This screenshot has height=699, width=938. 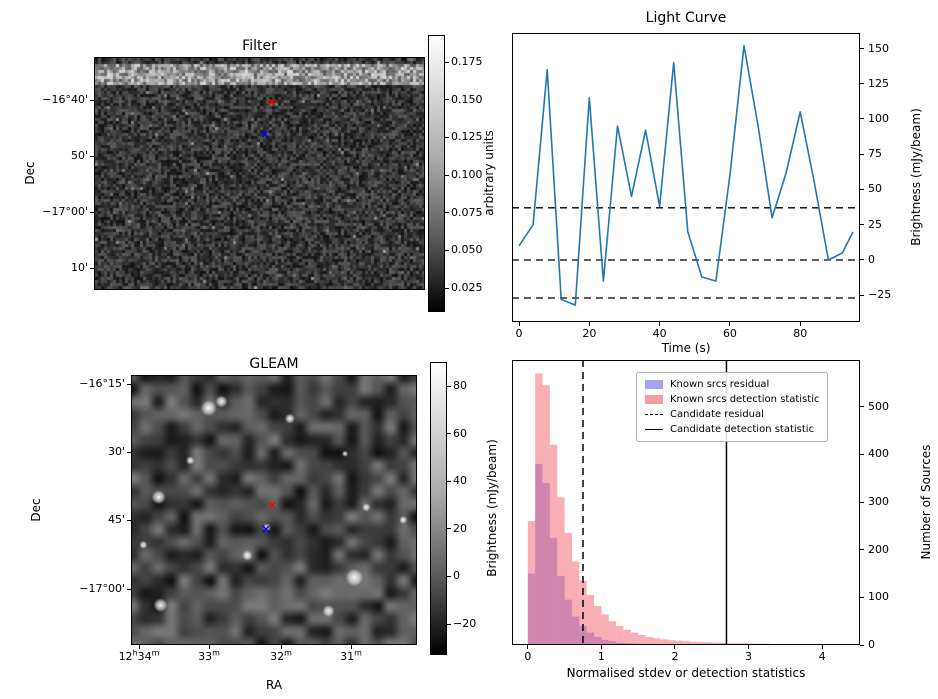 I want to click on colorbar-tick-label: 0.150, so click(x=467, y=99).